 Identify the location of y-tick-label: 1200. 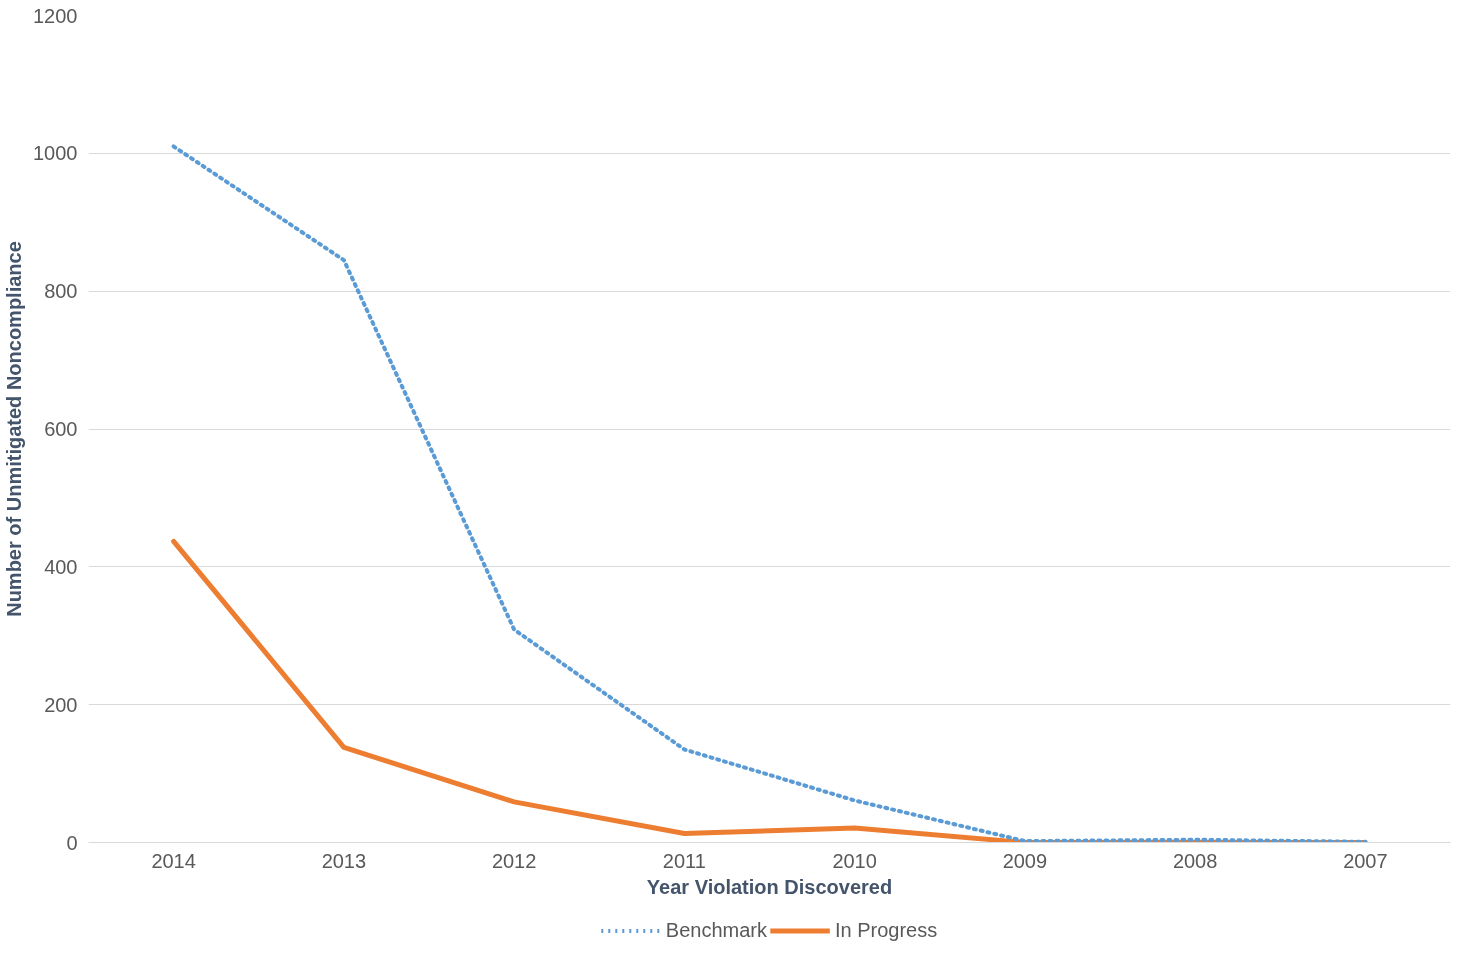
(55, 15).